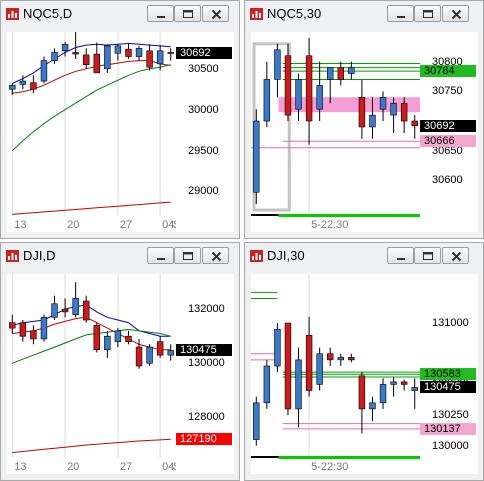 This screenshot has height=481, width=484. Describe the element at coordinates (205, 132) in the screenshot. I see `price-axis: 30500 30000 29500 29000 30692` at that location.